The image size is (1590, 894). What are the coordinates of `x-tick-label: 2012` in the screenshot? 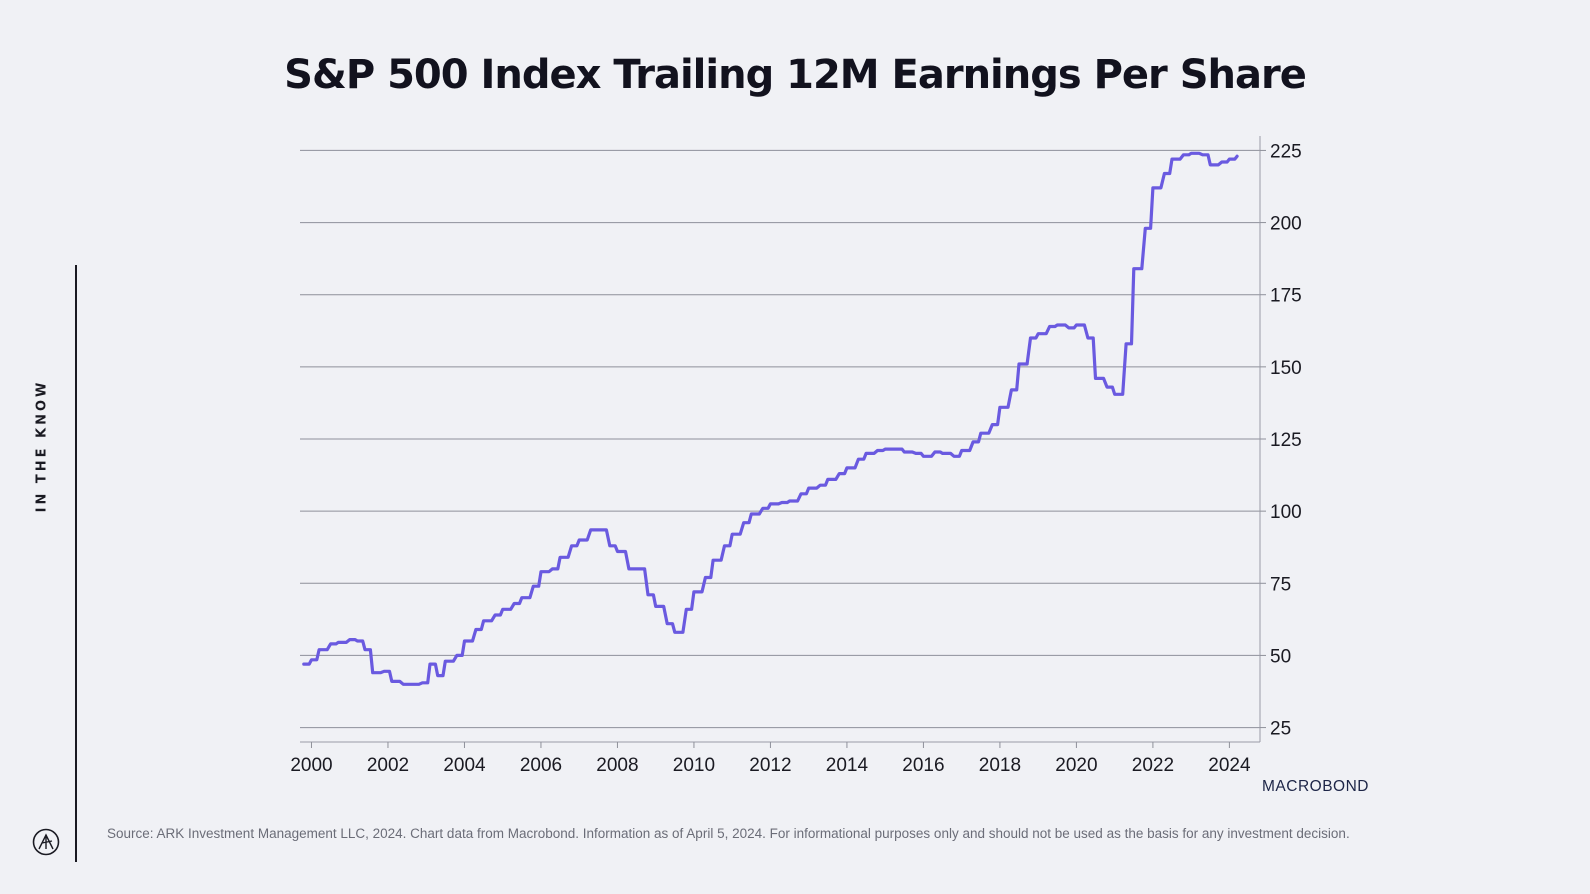 It's located at (770, 765).